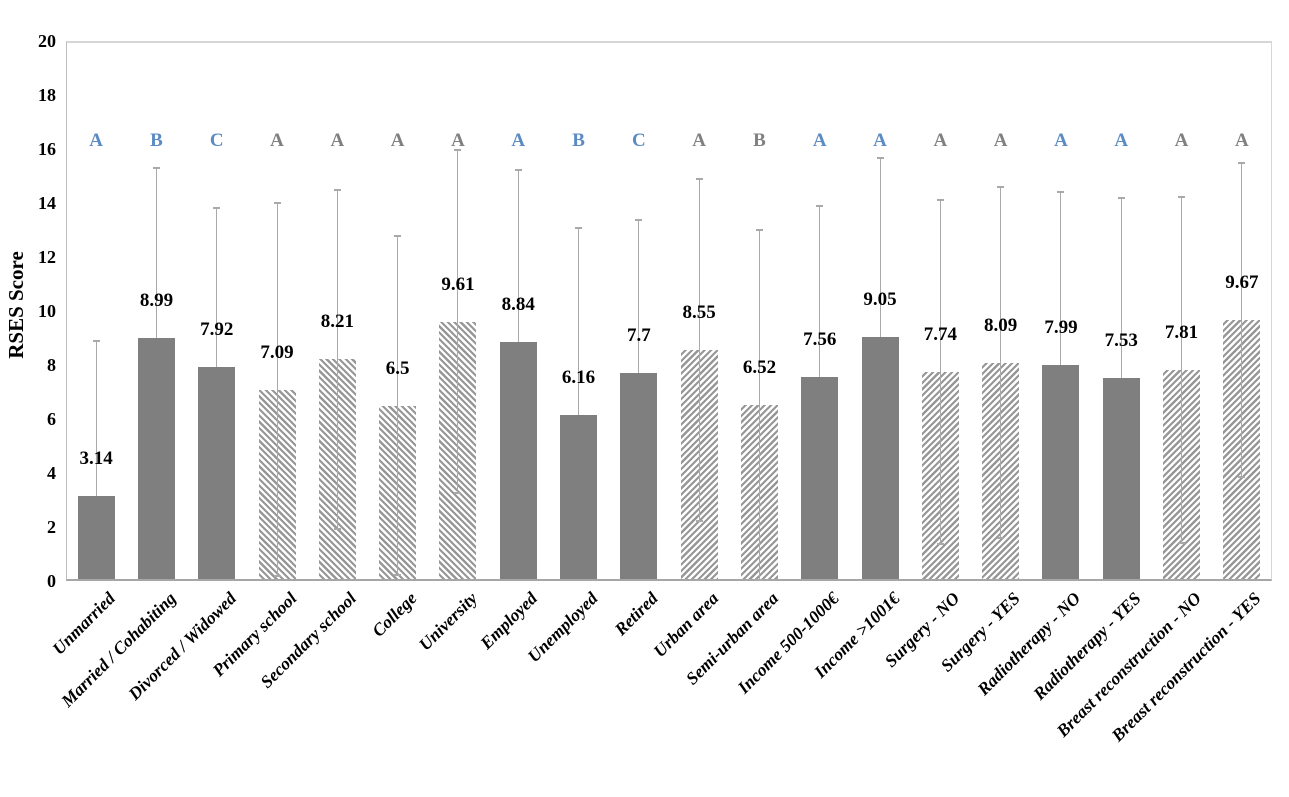  What do you see at coordinates (216, 140) in the screenshot?
I see `significance-letter: C` at bounding box center [216, 140].